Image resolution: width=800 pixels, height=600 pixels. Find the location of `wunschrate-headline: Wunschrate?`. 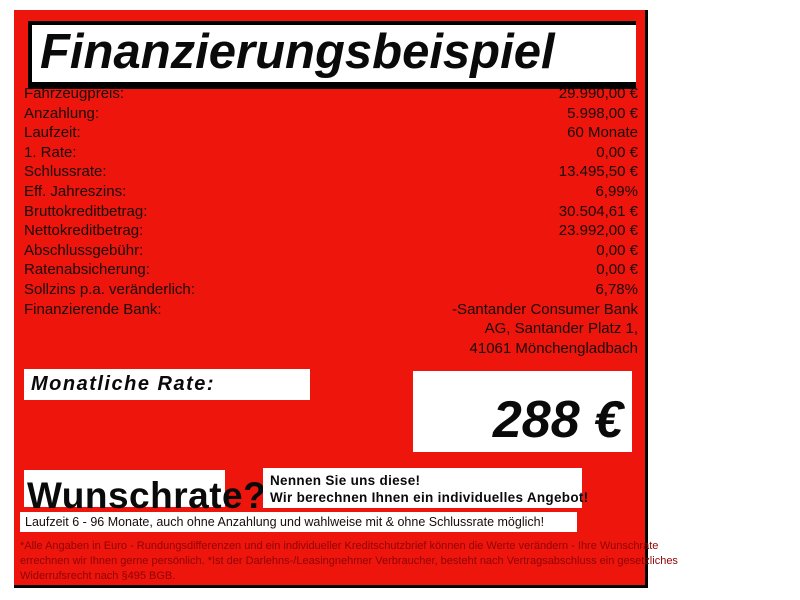

wunschrate-headline: Wunschrate? is located at coordinates (147, 495).